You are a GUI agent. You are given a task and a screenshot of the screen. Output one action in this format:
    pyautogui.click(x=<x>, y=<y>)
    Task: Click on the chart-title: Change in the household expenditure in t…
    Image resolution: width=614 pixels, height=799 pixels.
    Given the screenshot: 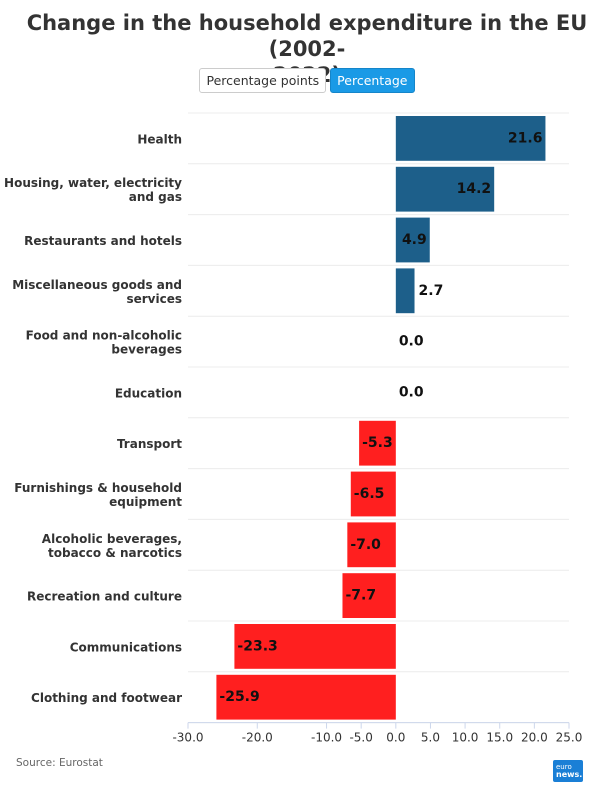 What is the action you would take?
    pyautogui.click(x=307, y=49)
    